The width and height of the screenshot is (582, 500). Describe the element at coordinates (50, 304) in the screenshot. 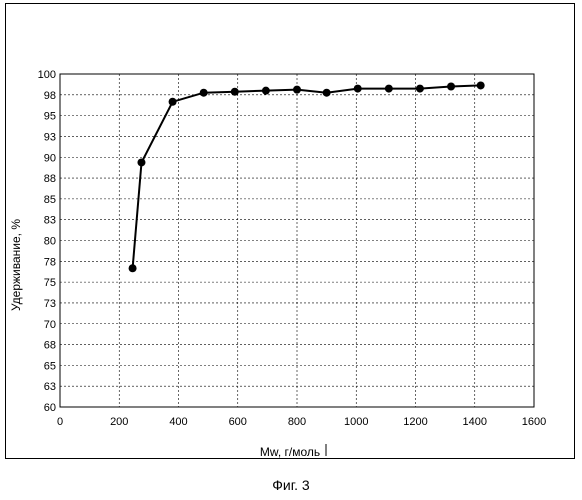

I see `y-tick-label: 73` at that location.